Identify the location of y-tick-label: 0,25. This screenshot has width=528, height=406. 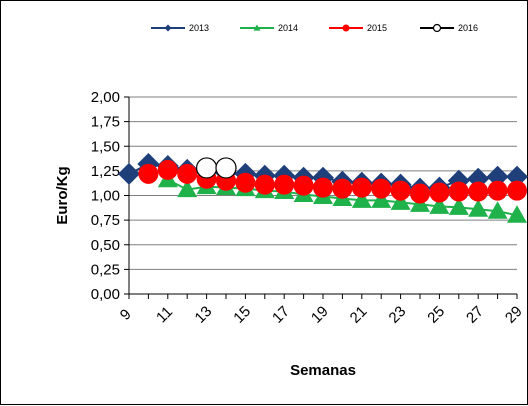
(105, 269).